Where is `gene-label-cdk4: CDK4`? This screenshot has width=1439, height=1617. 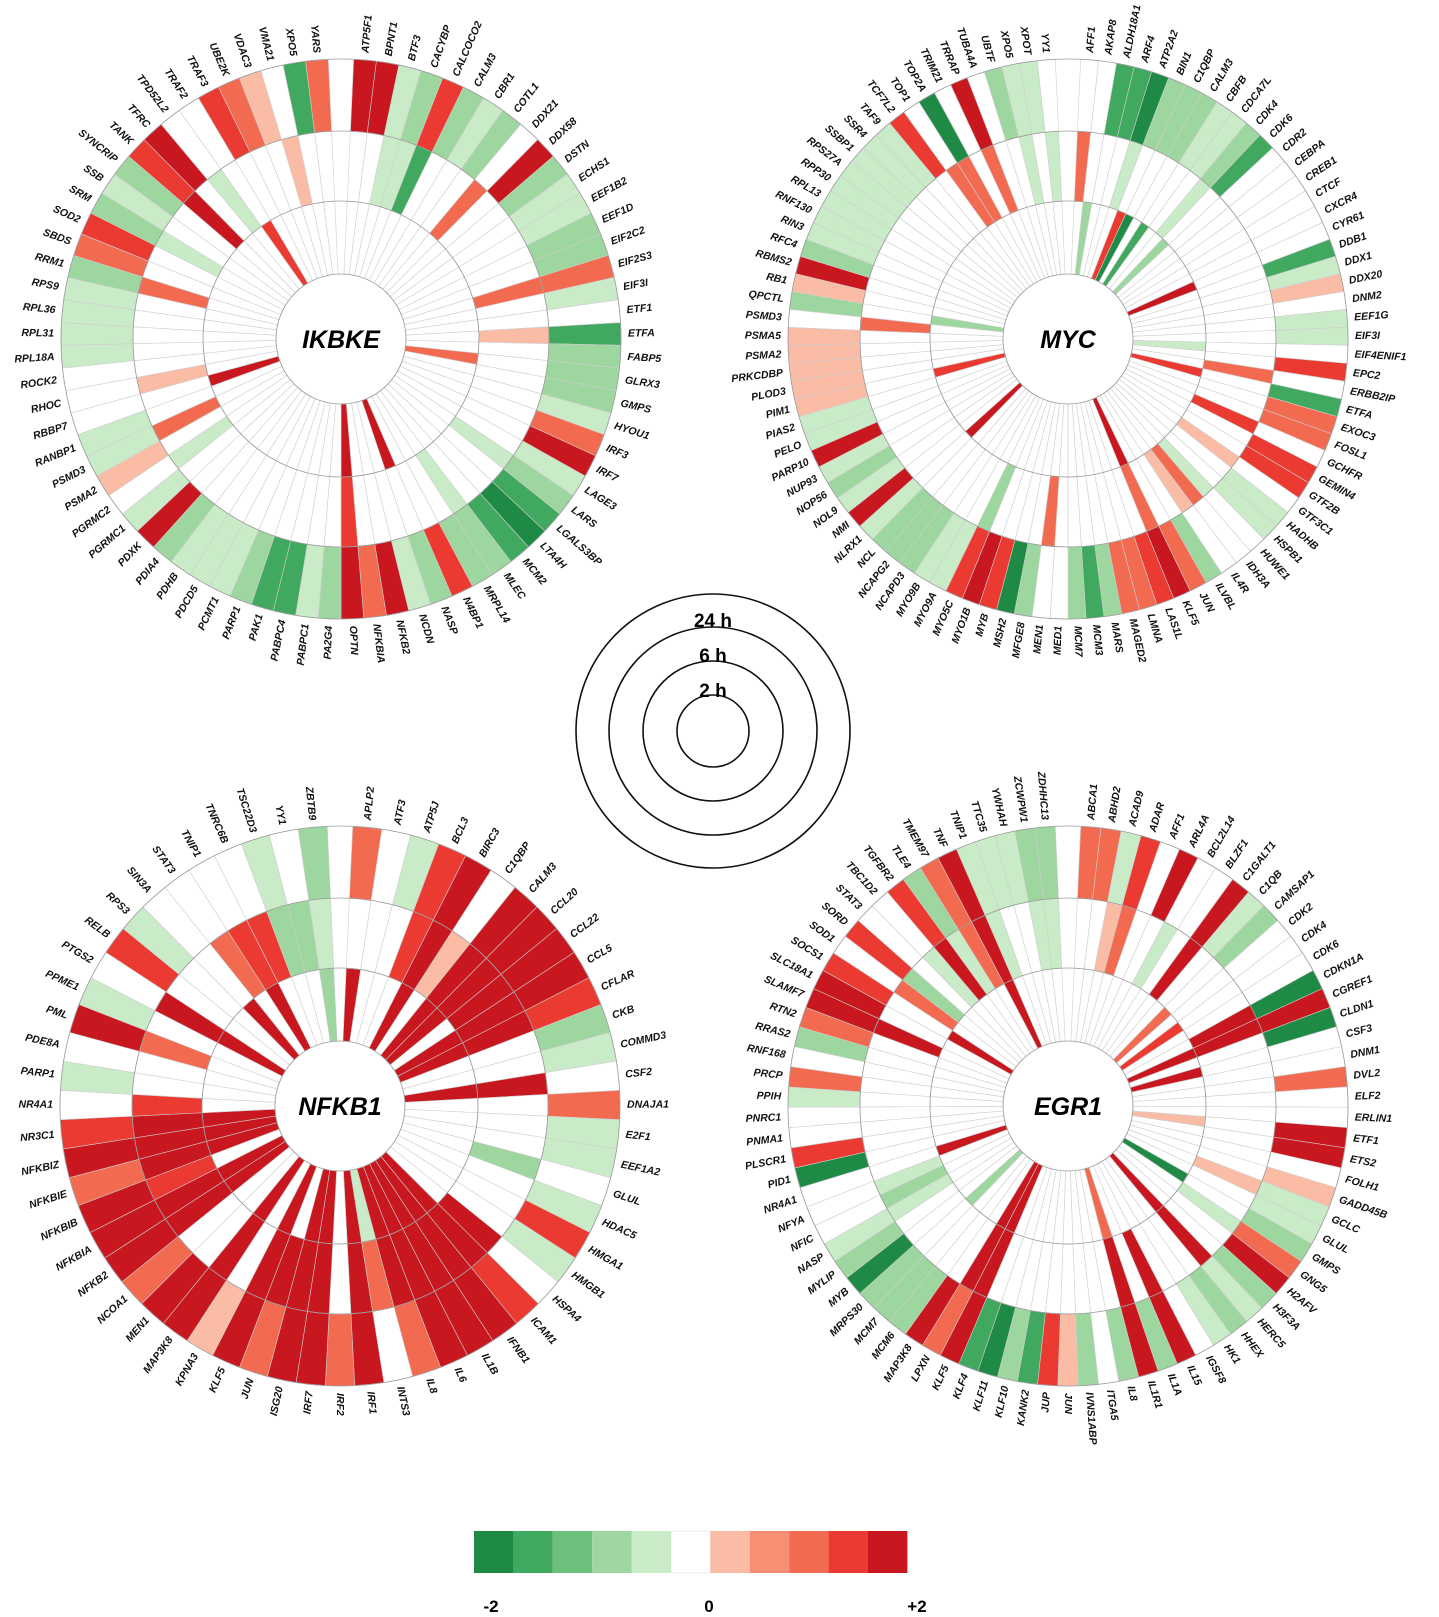
gene-label-cdk4: CDK4 is located at coordinates (1314, 932).